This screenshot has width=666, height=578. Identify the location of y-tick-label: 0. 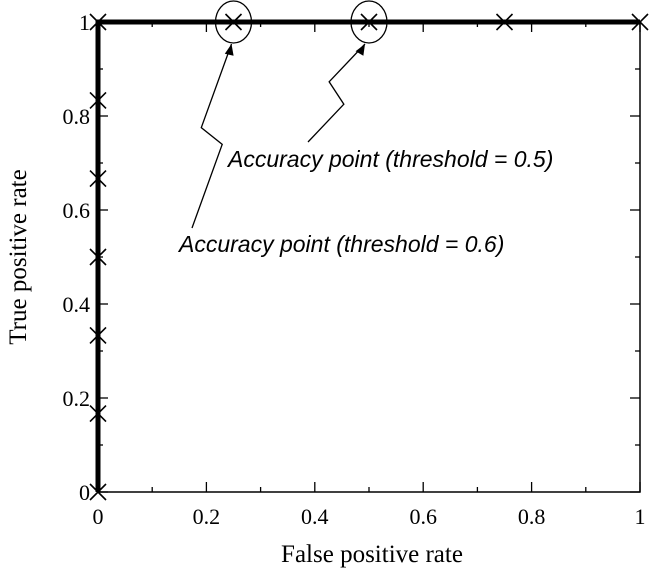
(84, 492).